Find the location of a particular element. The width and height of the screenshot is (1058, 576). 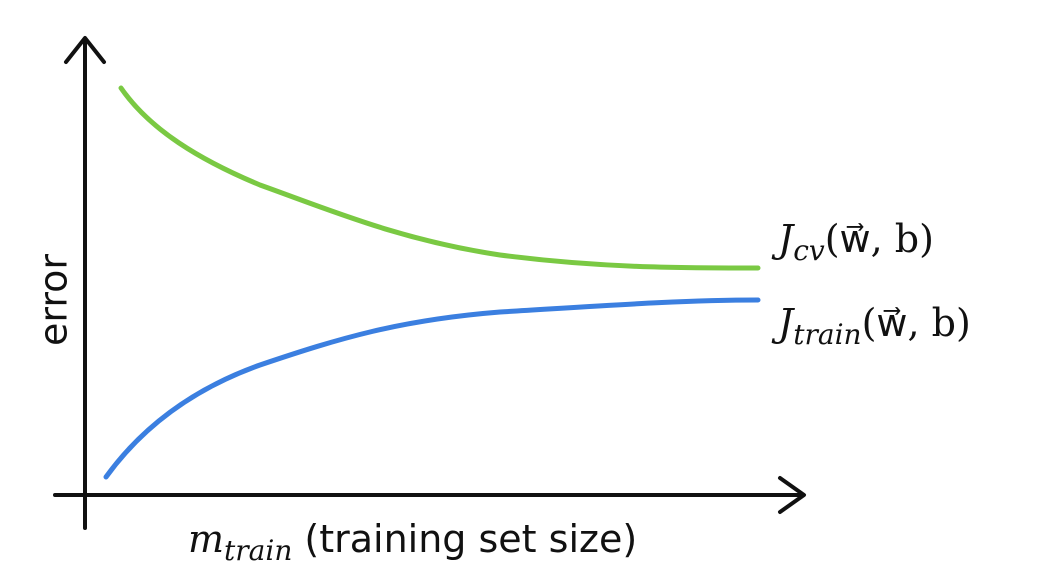

cv-label: Jcv(w⃗, b) is located at coordinates (852, 242).